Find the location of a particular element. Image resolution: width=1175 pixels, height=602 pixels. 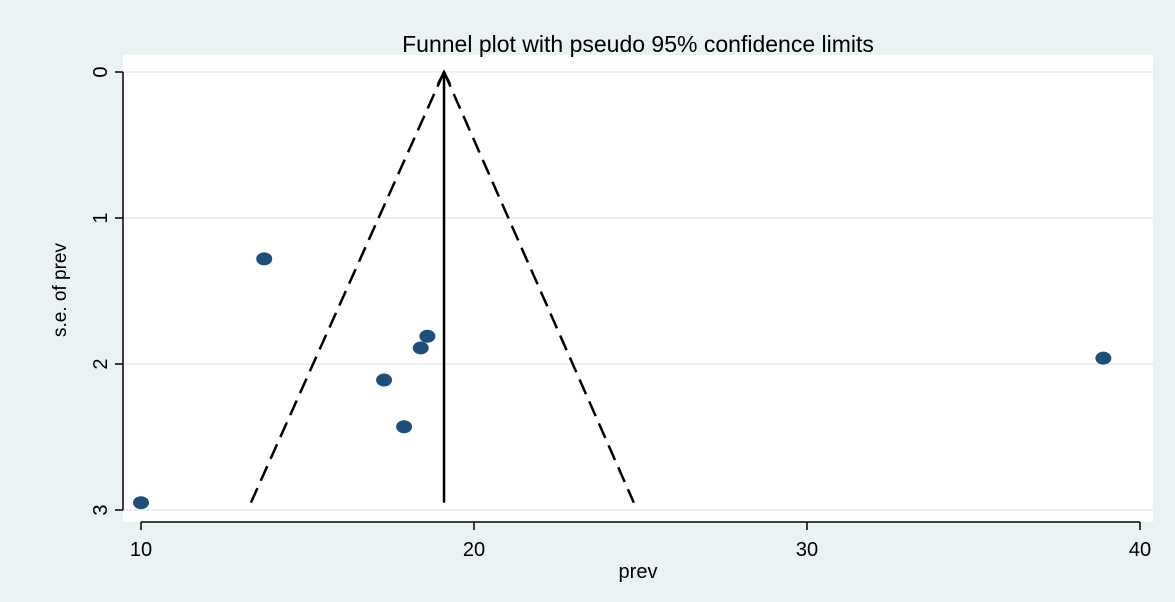

y-tick-label: 1 is located at coordinates (101, 217).